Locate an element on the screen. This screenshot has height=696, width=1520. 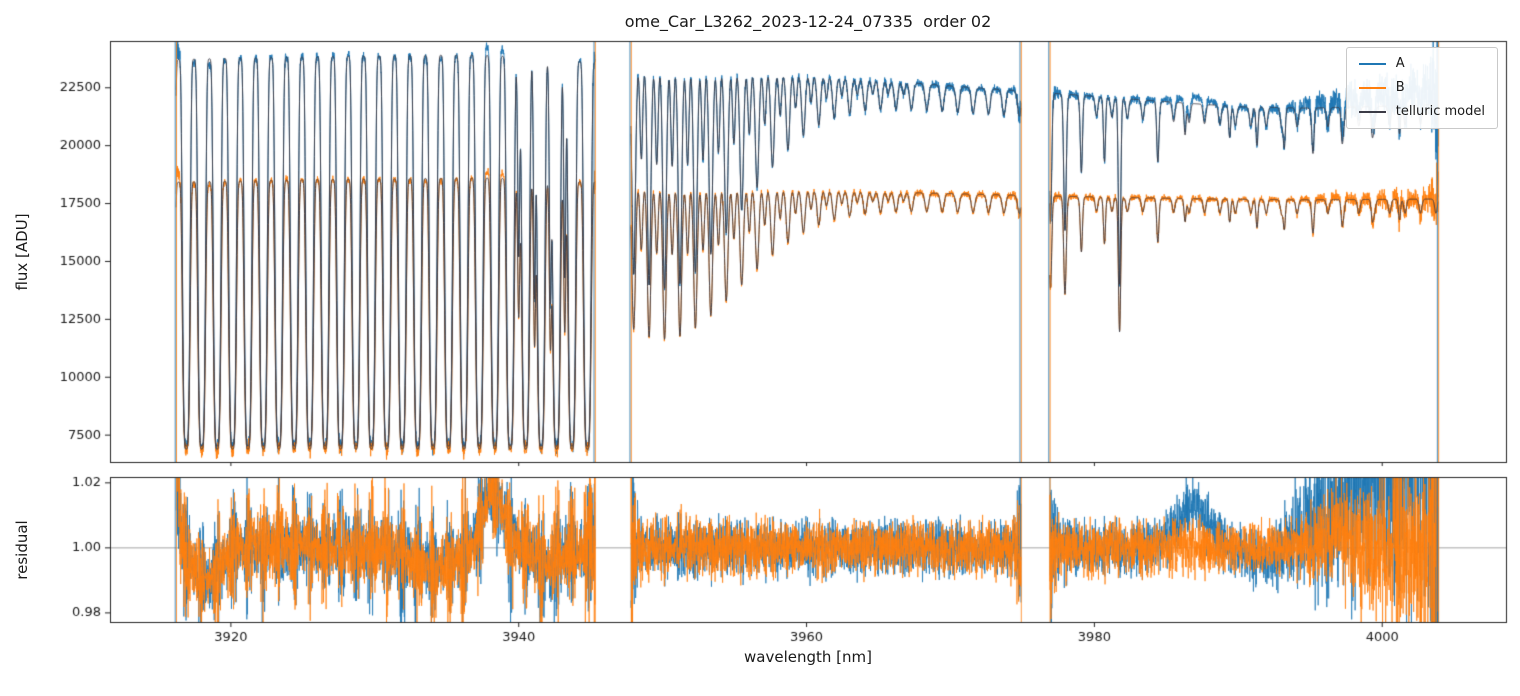
legend-item-b: B is located at coordinates (1421, 87).